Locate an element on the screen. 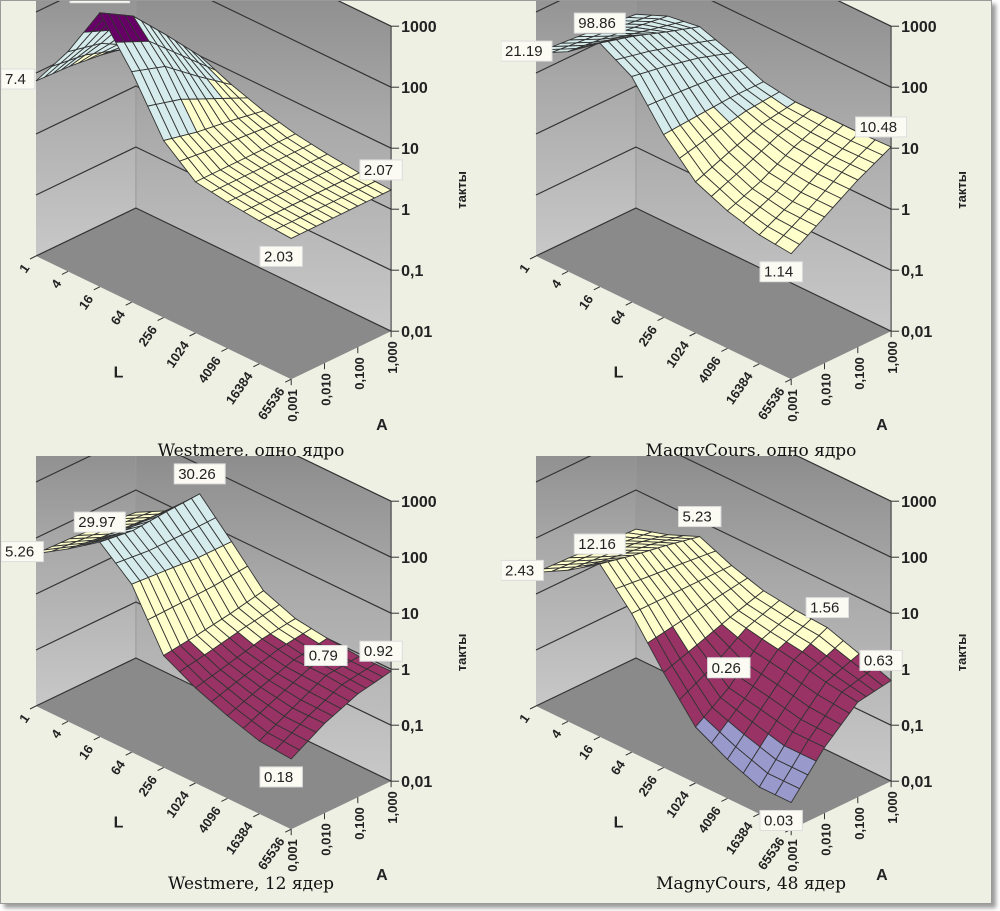 The image size is (1000, 911). L-axis-title: L is located at coordinates (119, 373).